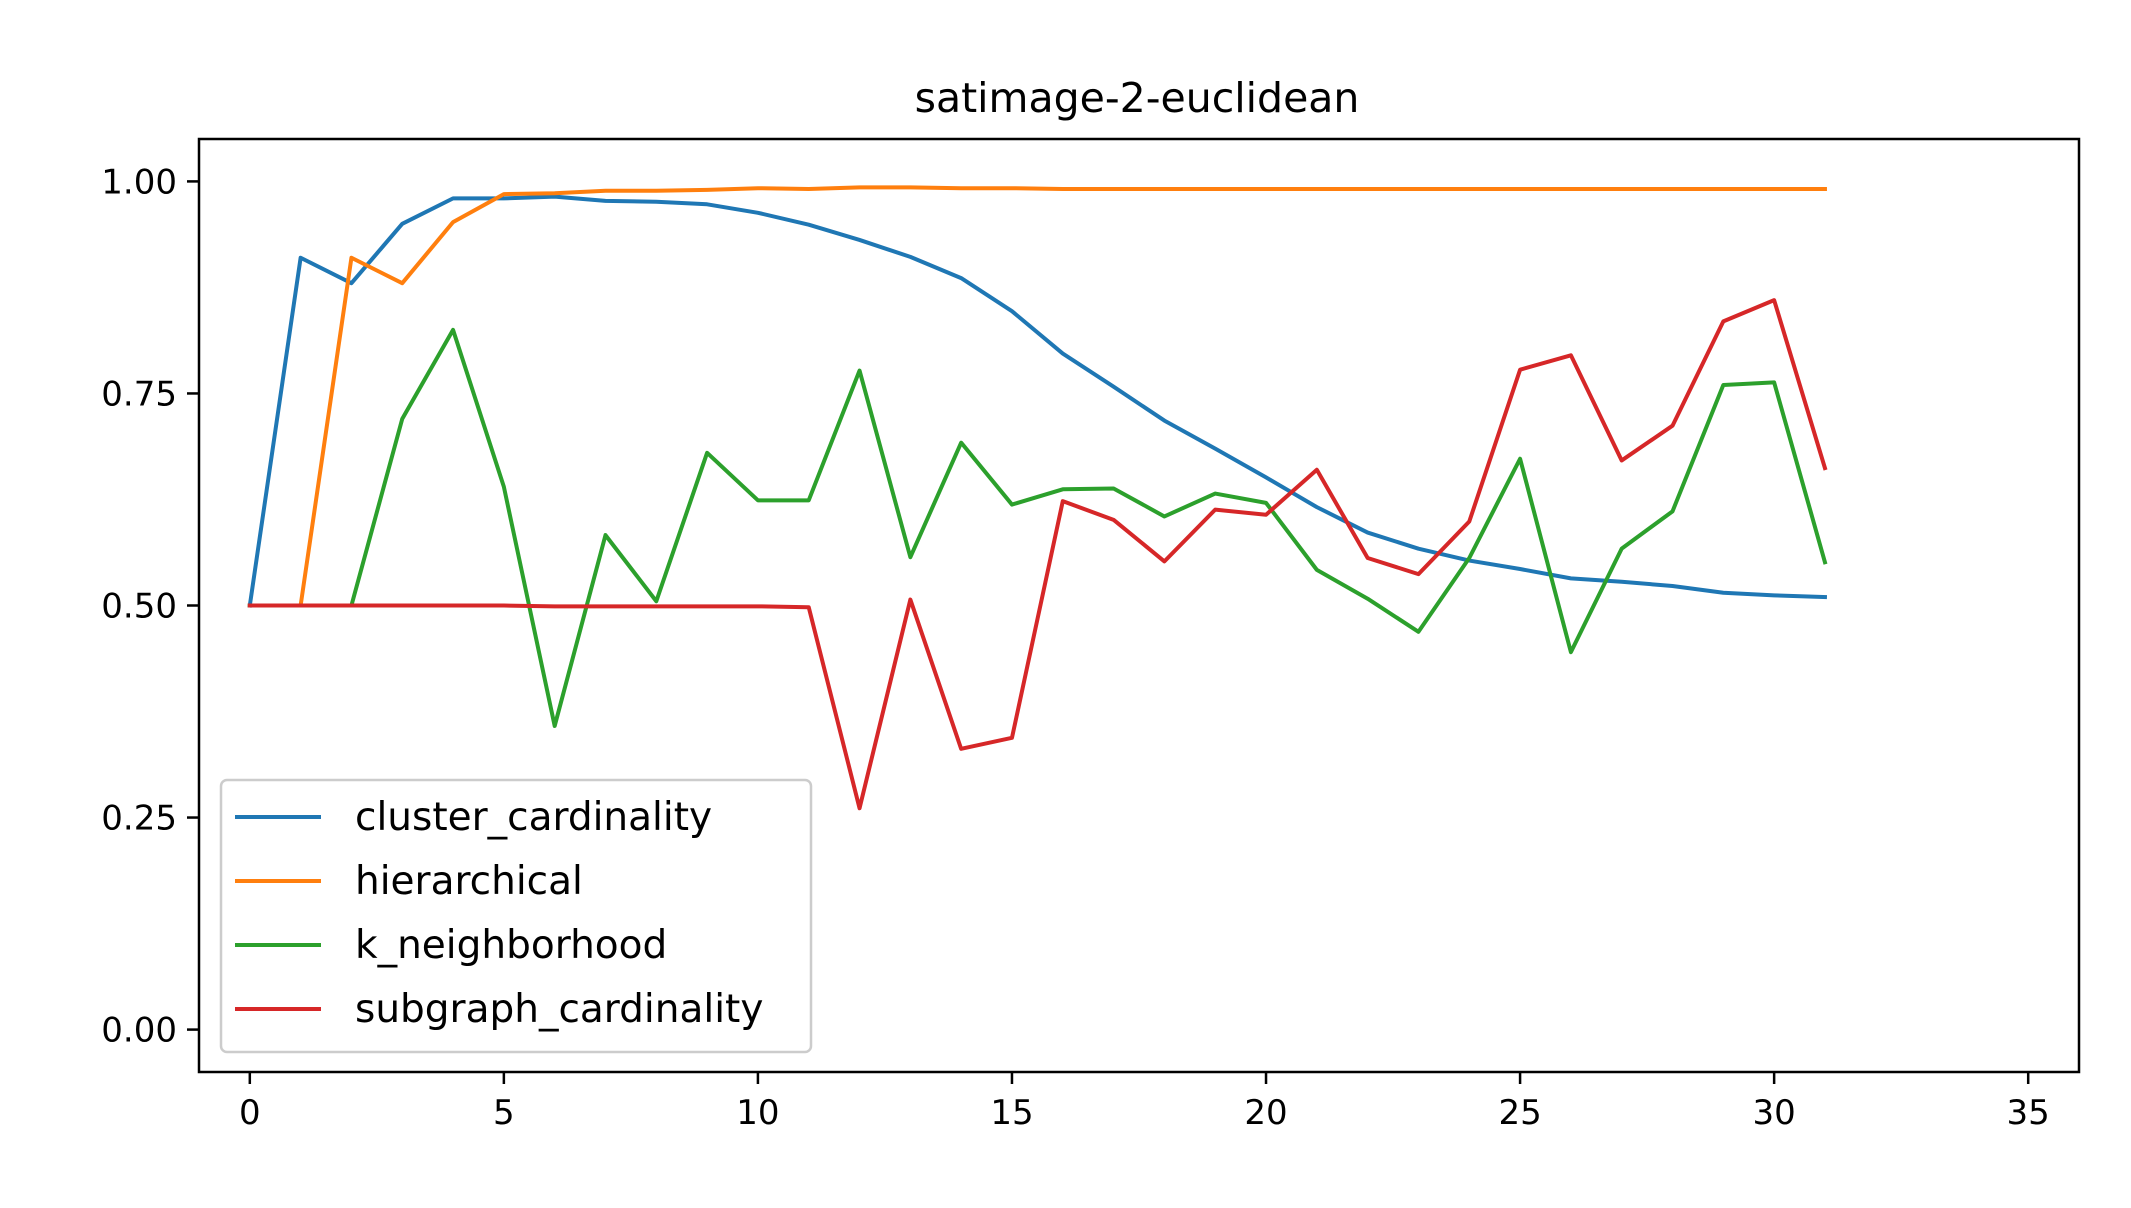 Image resolution: width=2131 pixels, height=1208 pixels. What do you see at coordinates (757, 1113) in the screenshot?
I see `x-tick-label: 10` at bounding box center [757, 1113].